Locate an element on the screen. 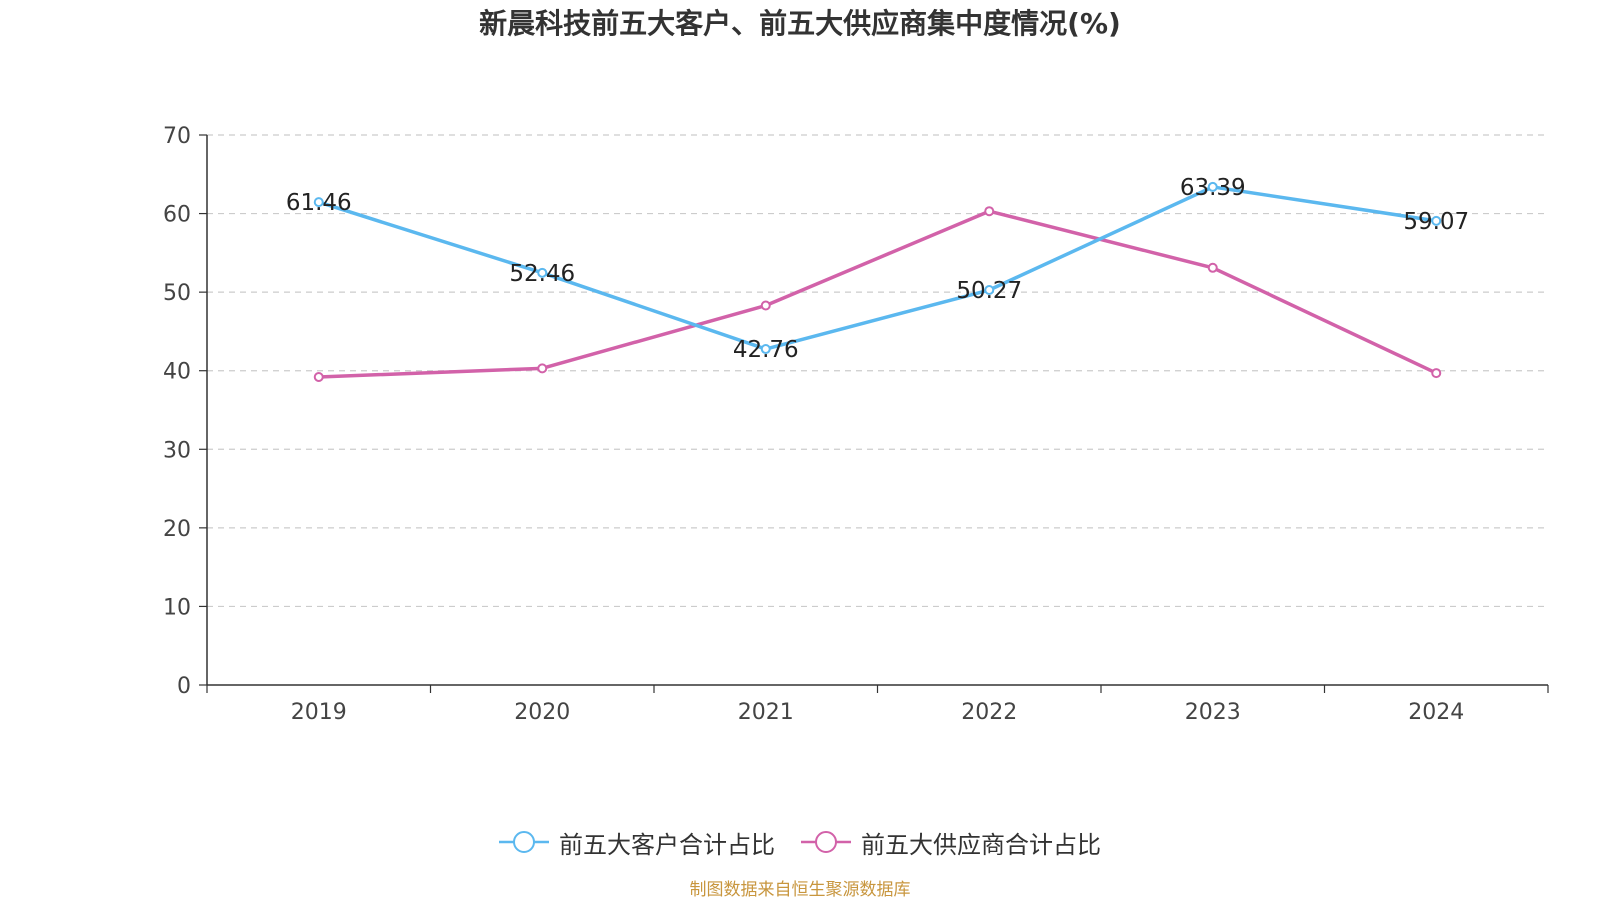 The height and width of the screenshot is (900, 1600). series-1-point-2023 is located at coordinates (1212, 267).